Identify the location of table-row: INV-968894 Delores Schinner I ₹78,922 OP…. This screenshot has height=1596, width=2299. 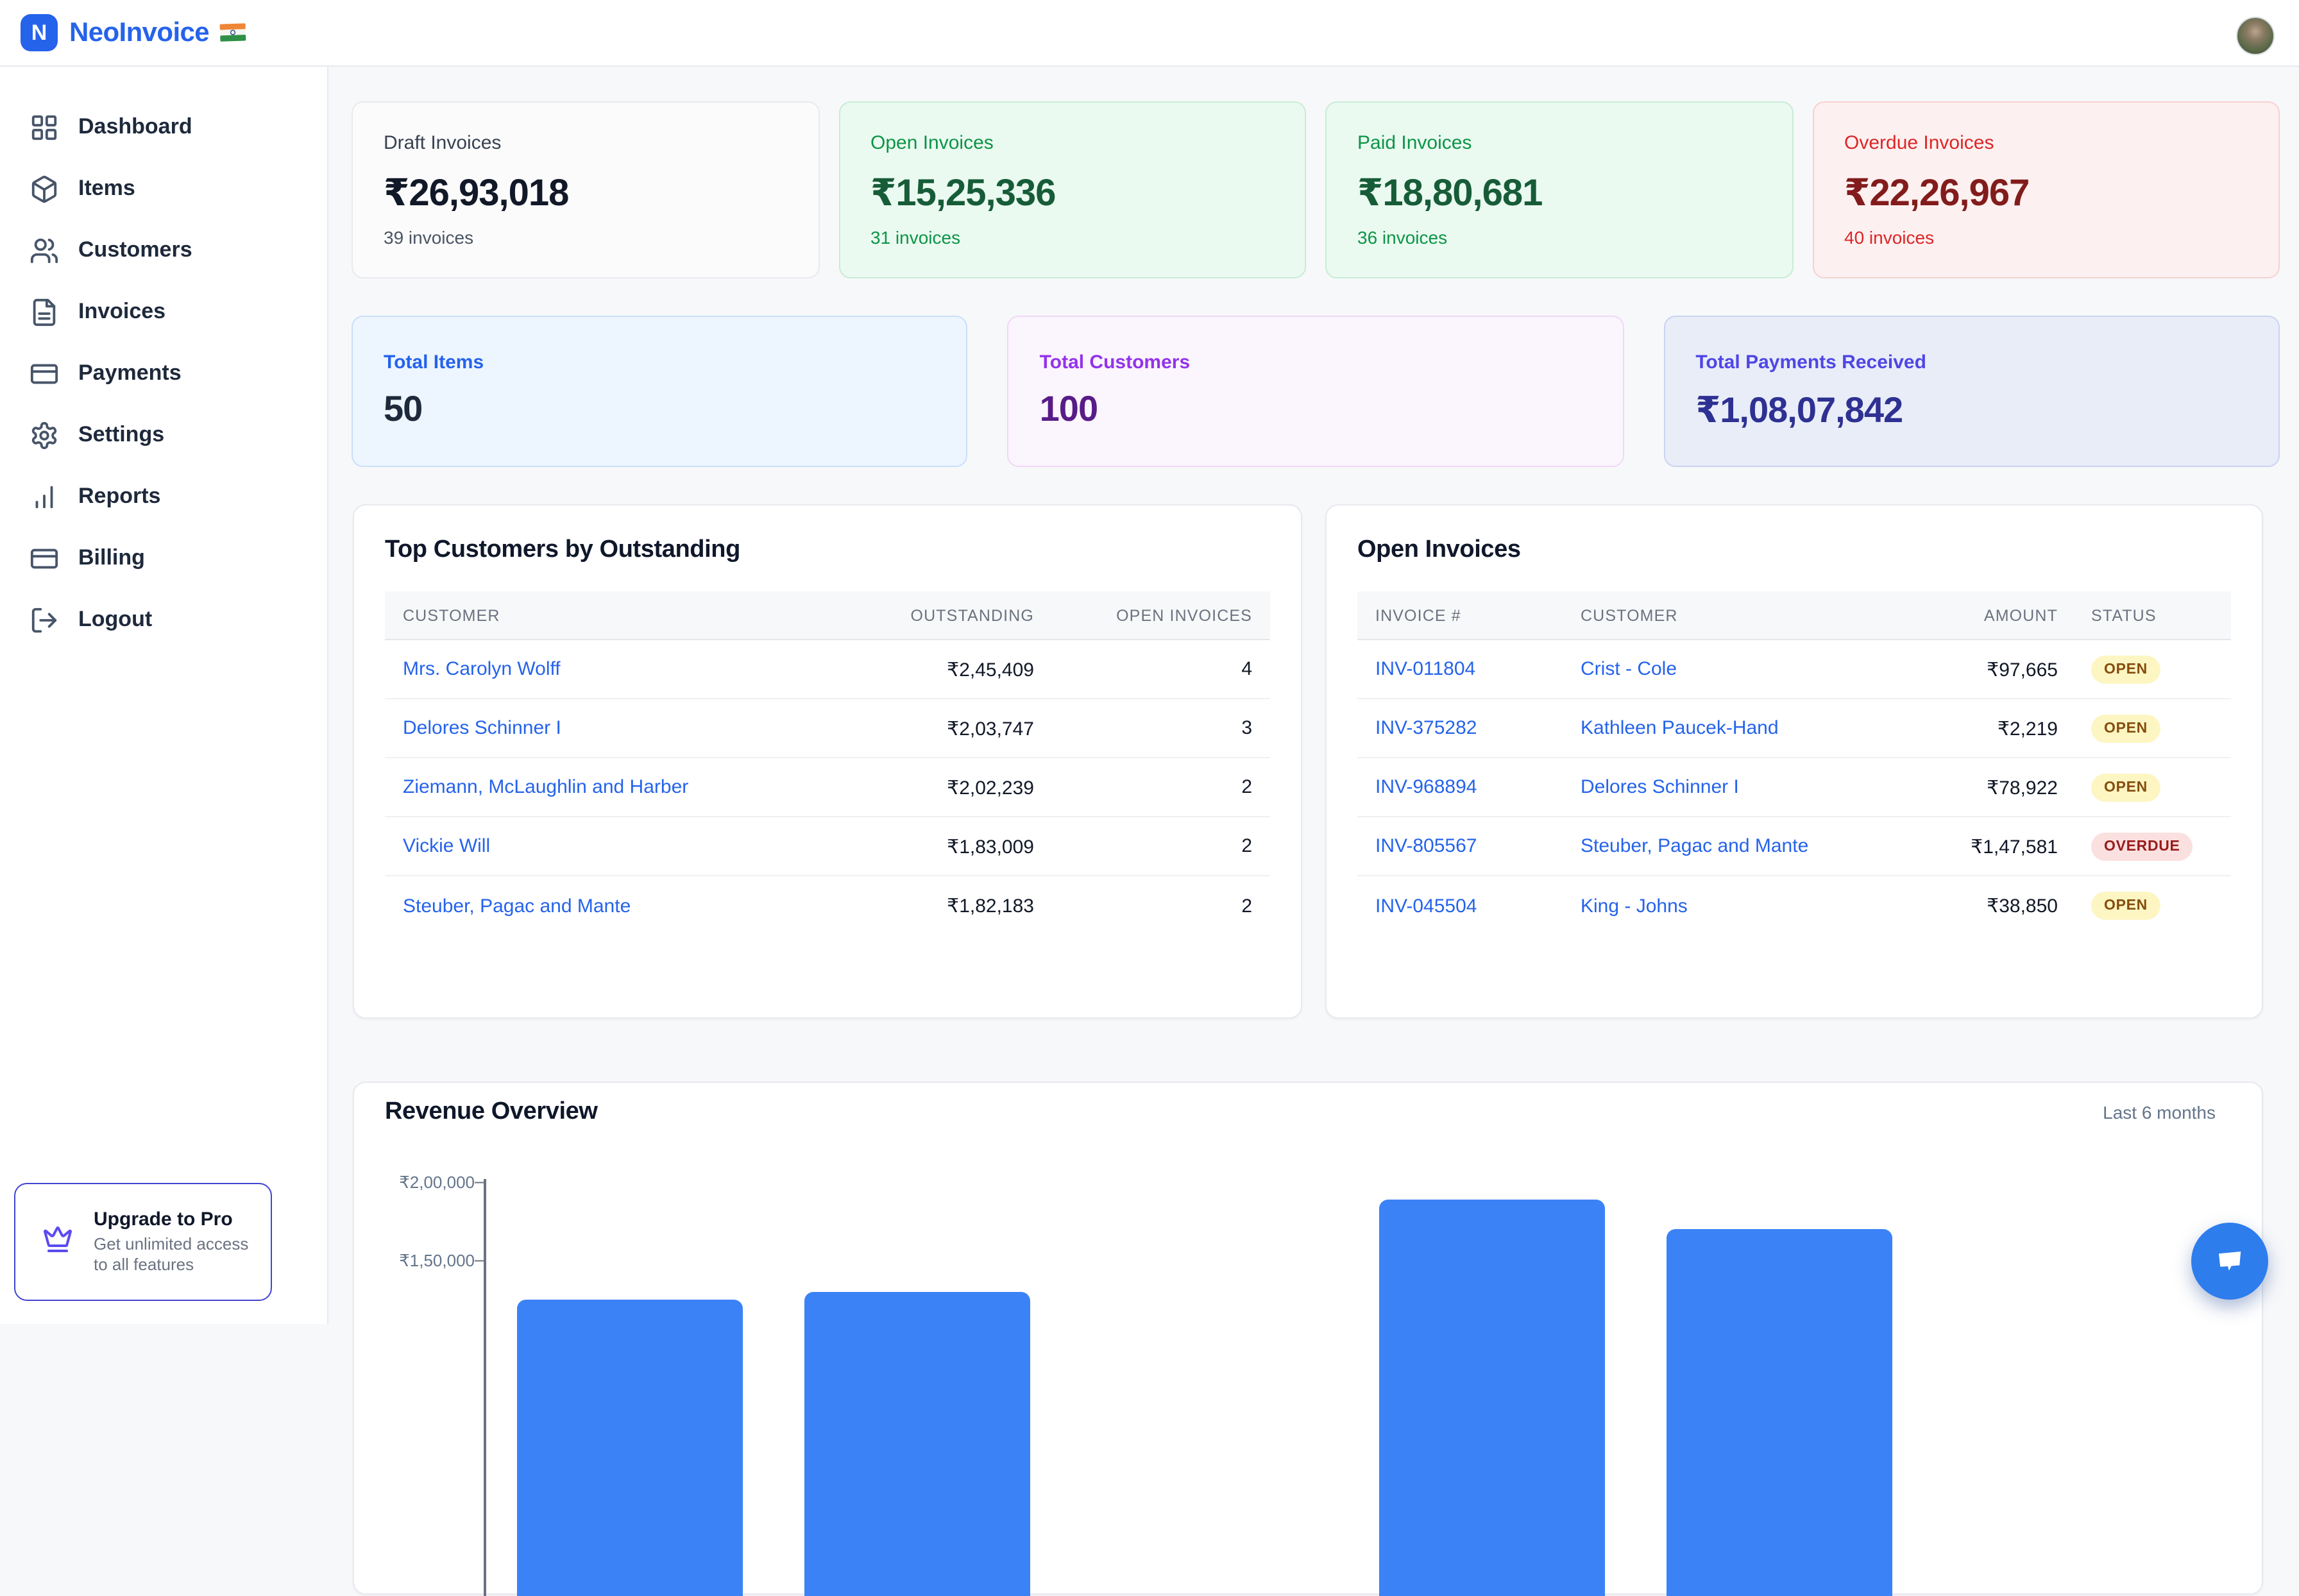
(1794, 788).